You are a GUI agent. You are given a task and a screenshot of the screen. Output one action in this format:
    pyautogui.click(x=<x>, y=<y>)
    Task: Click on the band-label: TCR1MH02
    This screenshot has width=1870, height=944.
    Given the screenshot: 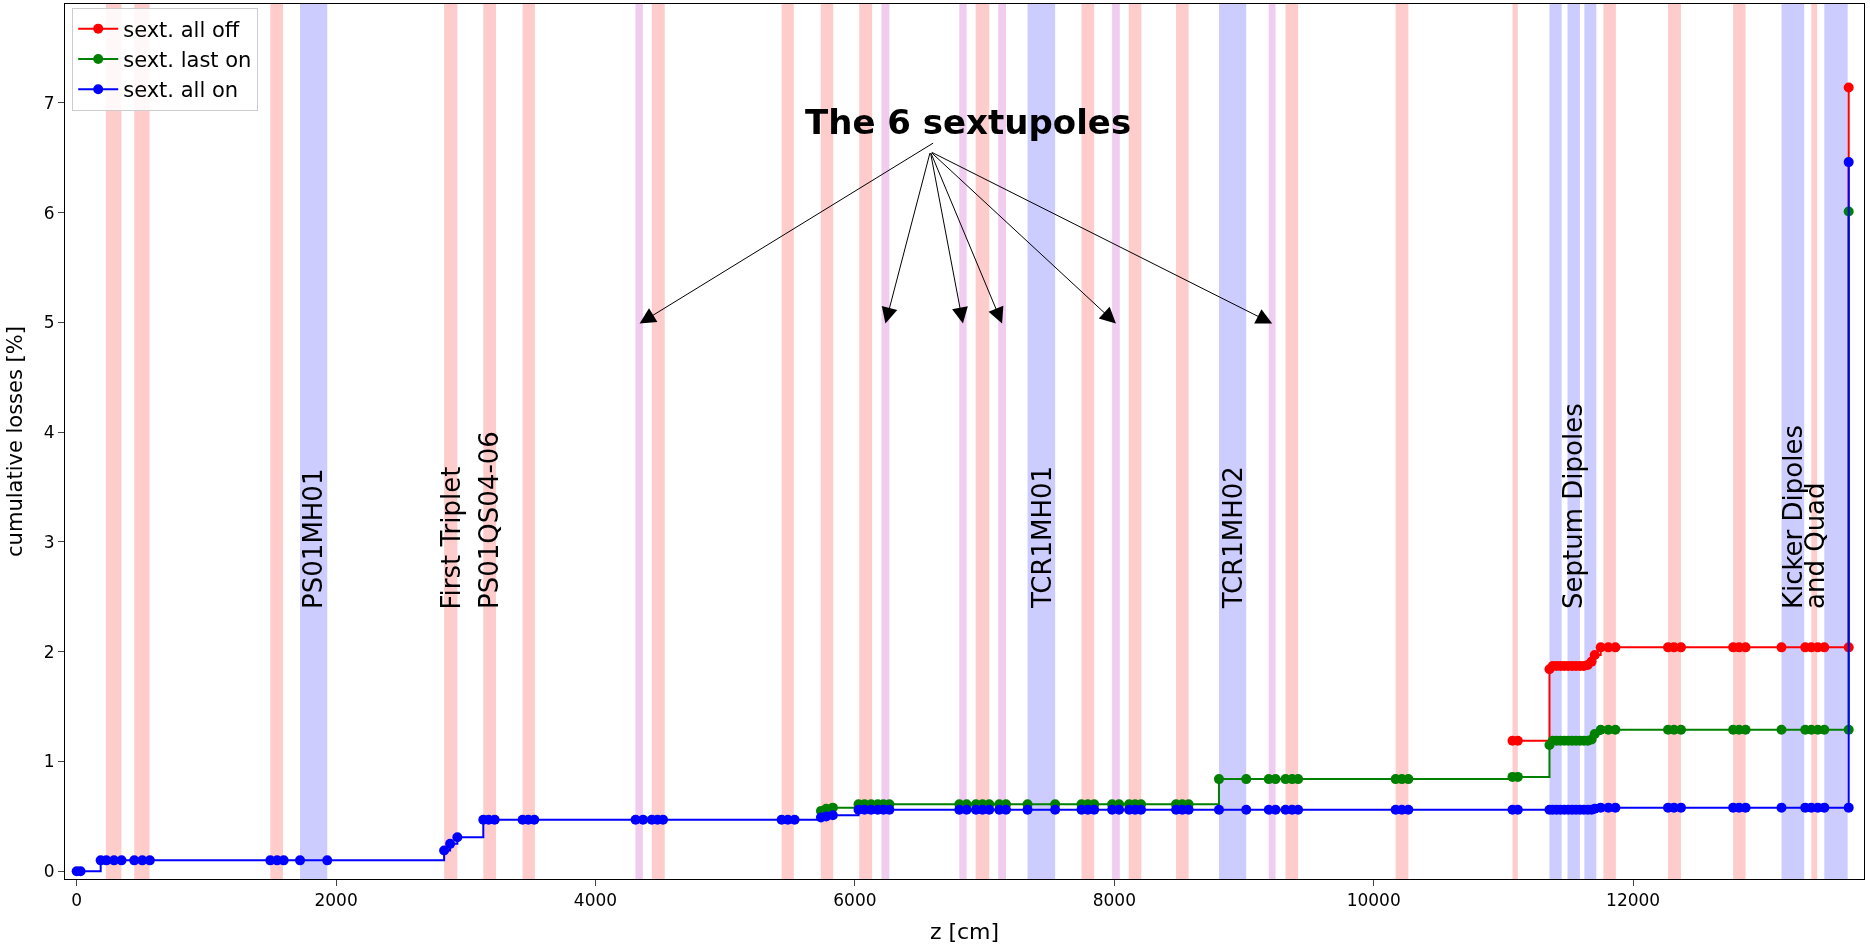 What is the action you would take?
    pyautogui.click(x=1232, y=538)
    